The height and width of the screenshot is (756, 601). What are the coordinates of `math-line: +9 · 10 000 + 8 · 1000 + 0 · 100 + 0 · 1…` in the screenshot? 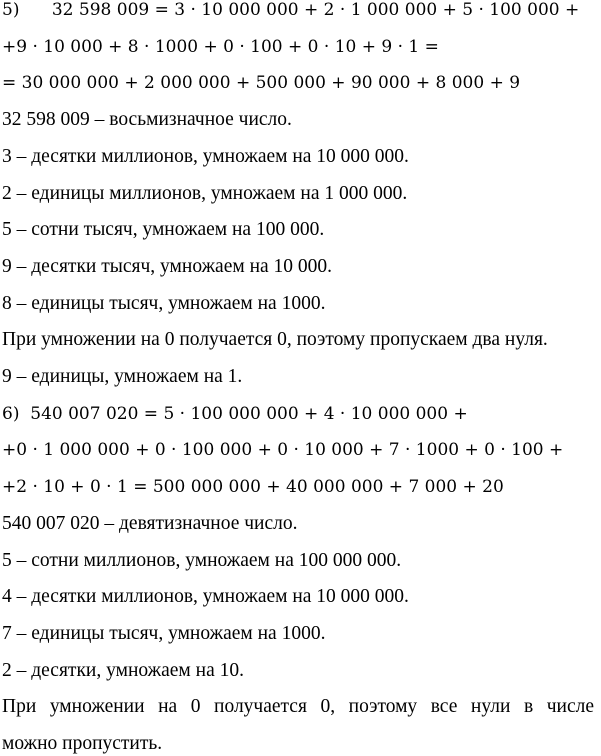 It's located at (220, 46).